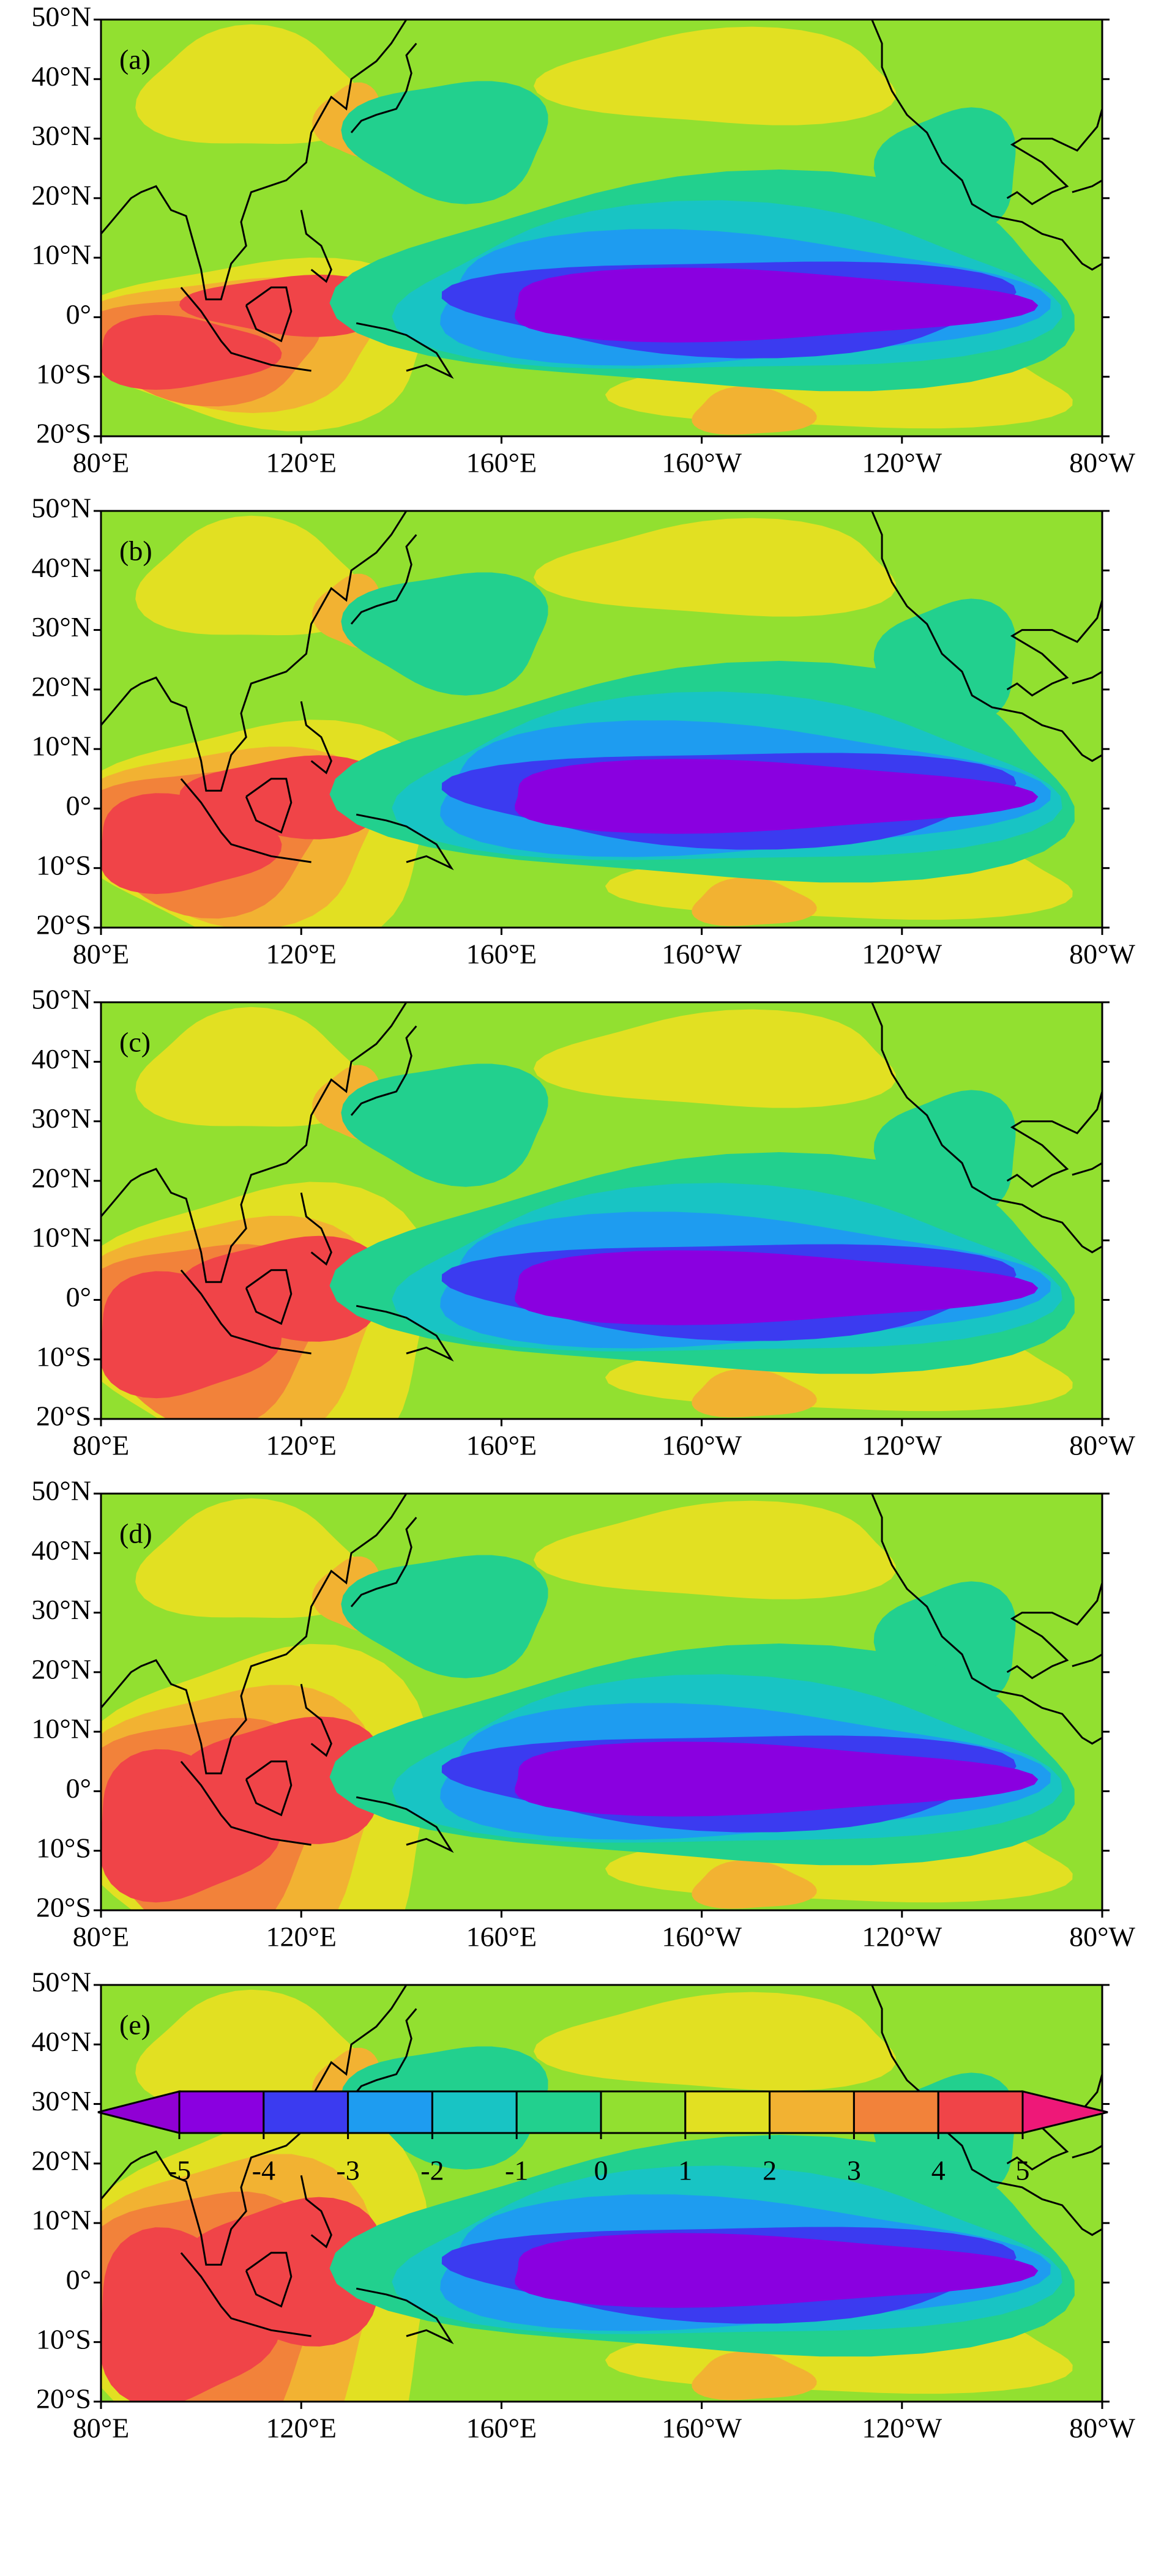 The width and height of the screenshot is (1153, 2576). I want to click on colorbar-tick-label: 2, so click(770, 2170).